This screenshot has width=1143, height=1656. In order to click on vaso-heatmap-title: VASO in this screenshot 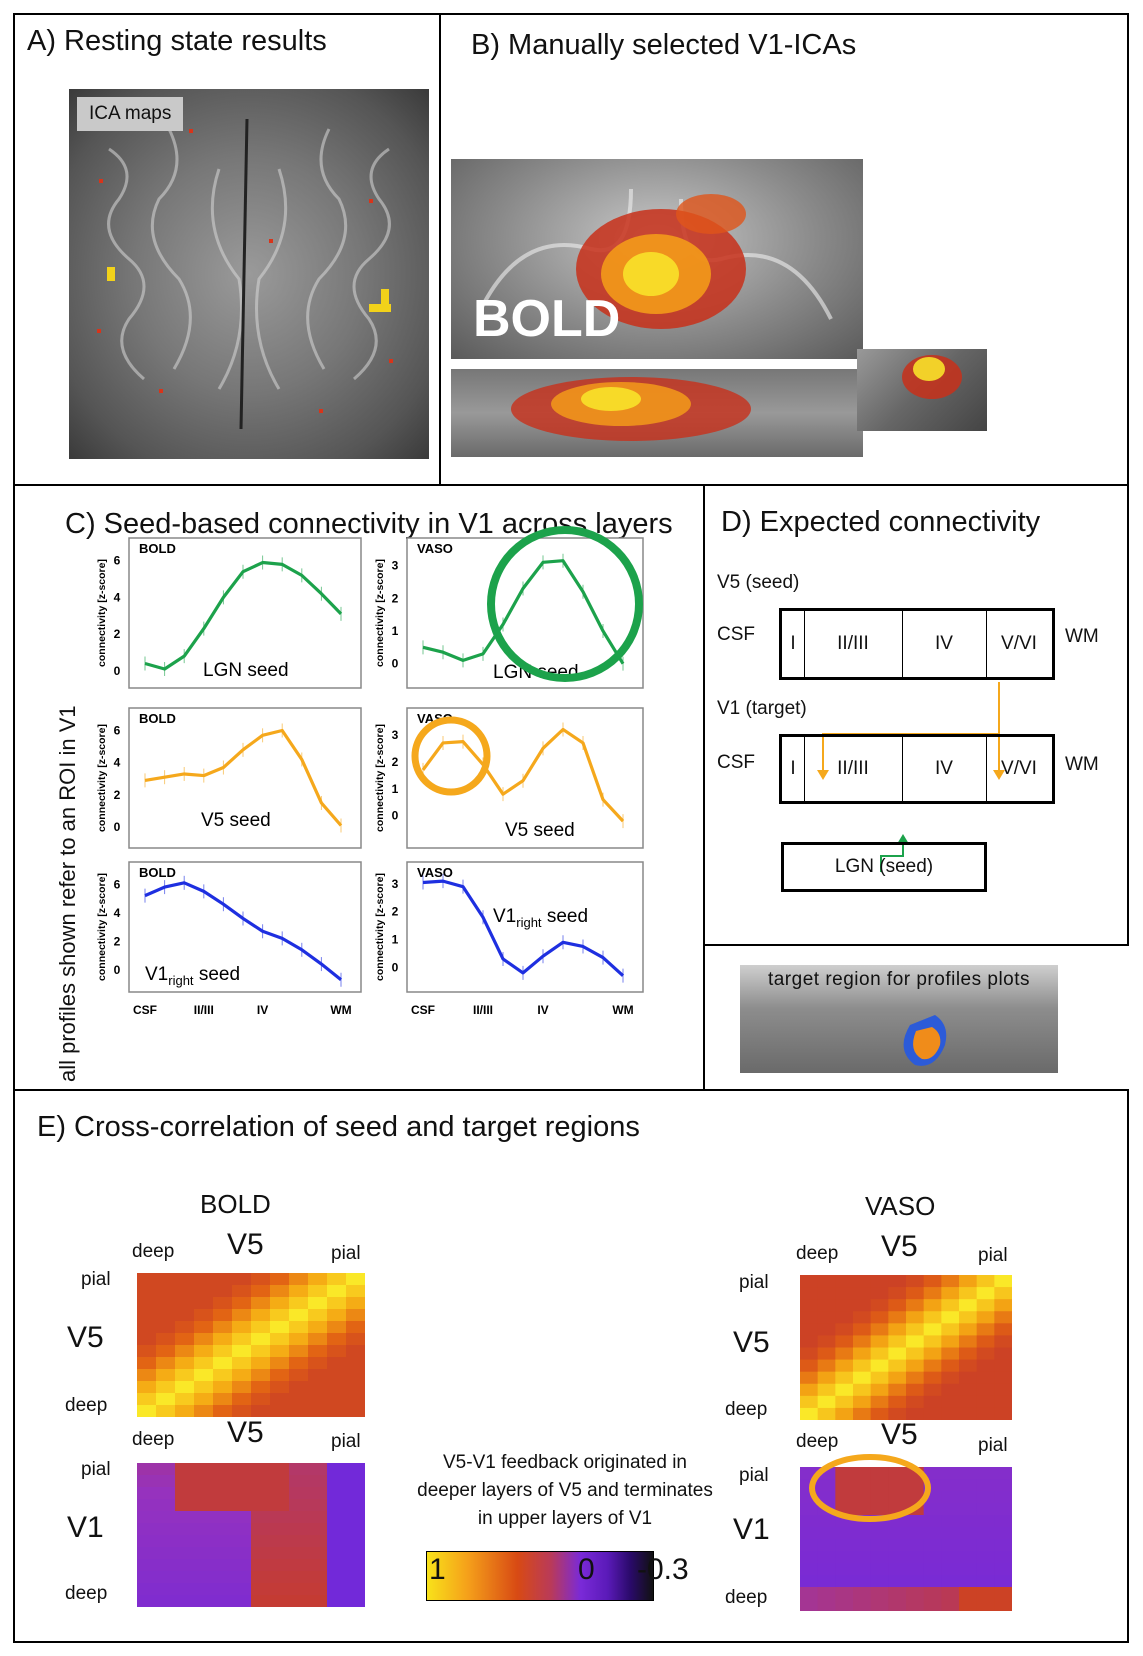, I will do `click(900, 1206)`.